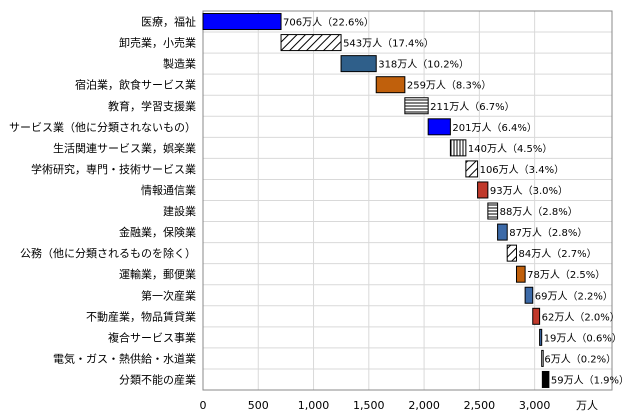 This screenshot has height=419, width=630. What do you see at coordinates (535, 405) in the screenshot?
I see `x-tick-label: 3,000` at bounding box center [535, 405].